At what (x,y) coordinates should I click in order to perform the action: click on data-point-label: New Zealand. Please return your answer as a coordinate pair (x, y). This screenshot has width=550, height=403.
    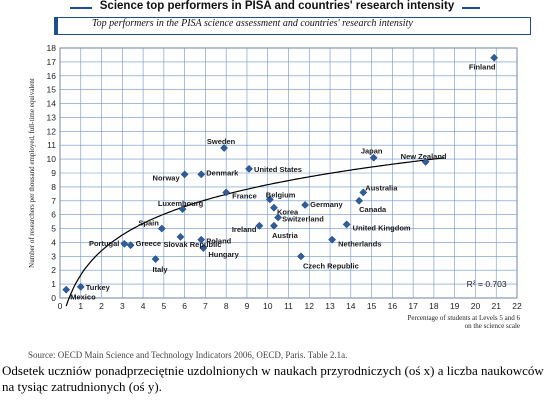
    Looking at the image, I should click on (424, 156).